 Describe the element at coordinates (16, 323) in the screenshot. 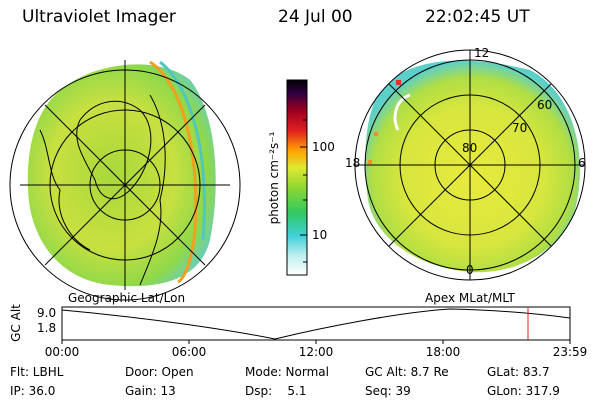

I see `altitude-ylabel: GC Alt` at that location.